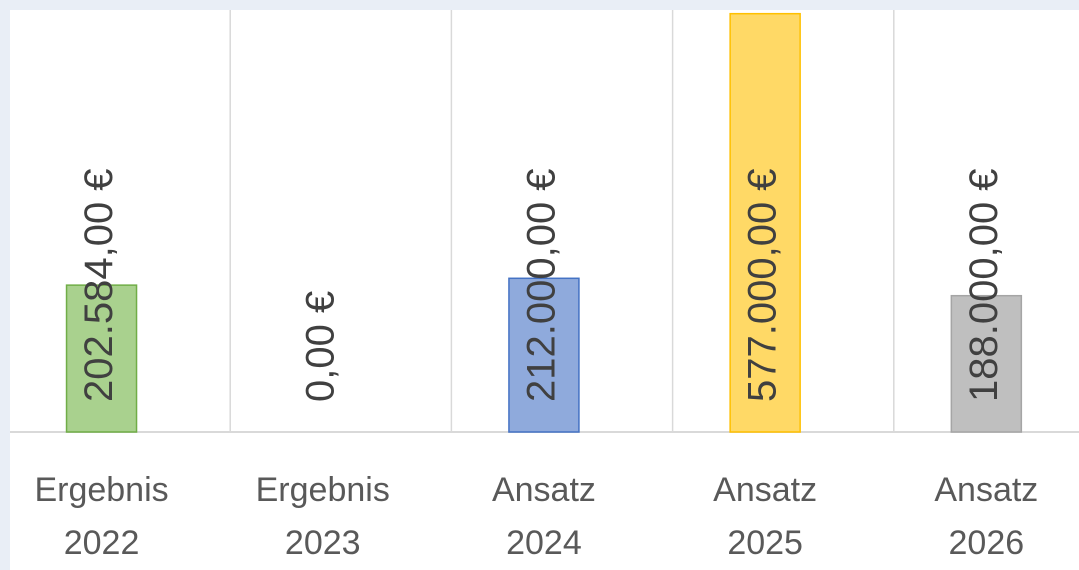 Image resolution: width=1079 pixels, height=570 pixels. Describe the element at coordinates (984, 285) in the screenshot. I see `data-label: 188.000,00 €` at that location.